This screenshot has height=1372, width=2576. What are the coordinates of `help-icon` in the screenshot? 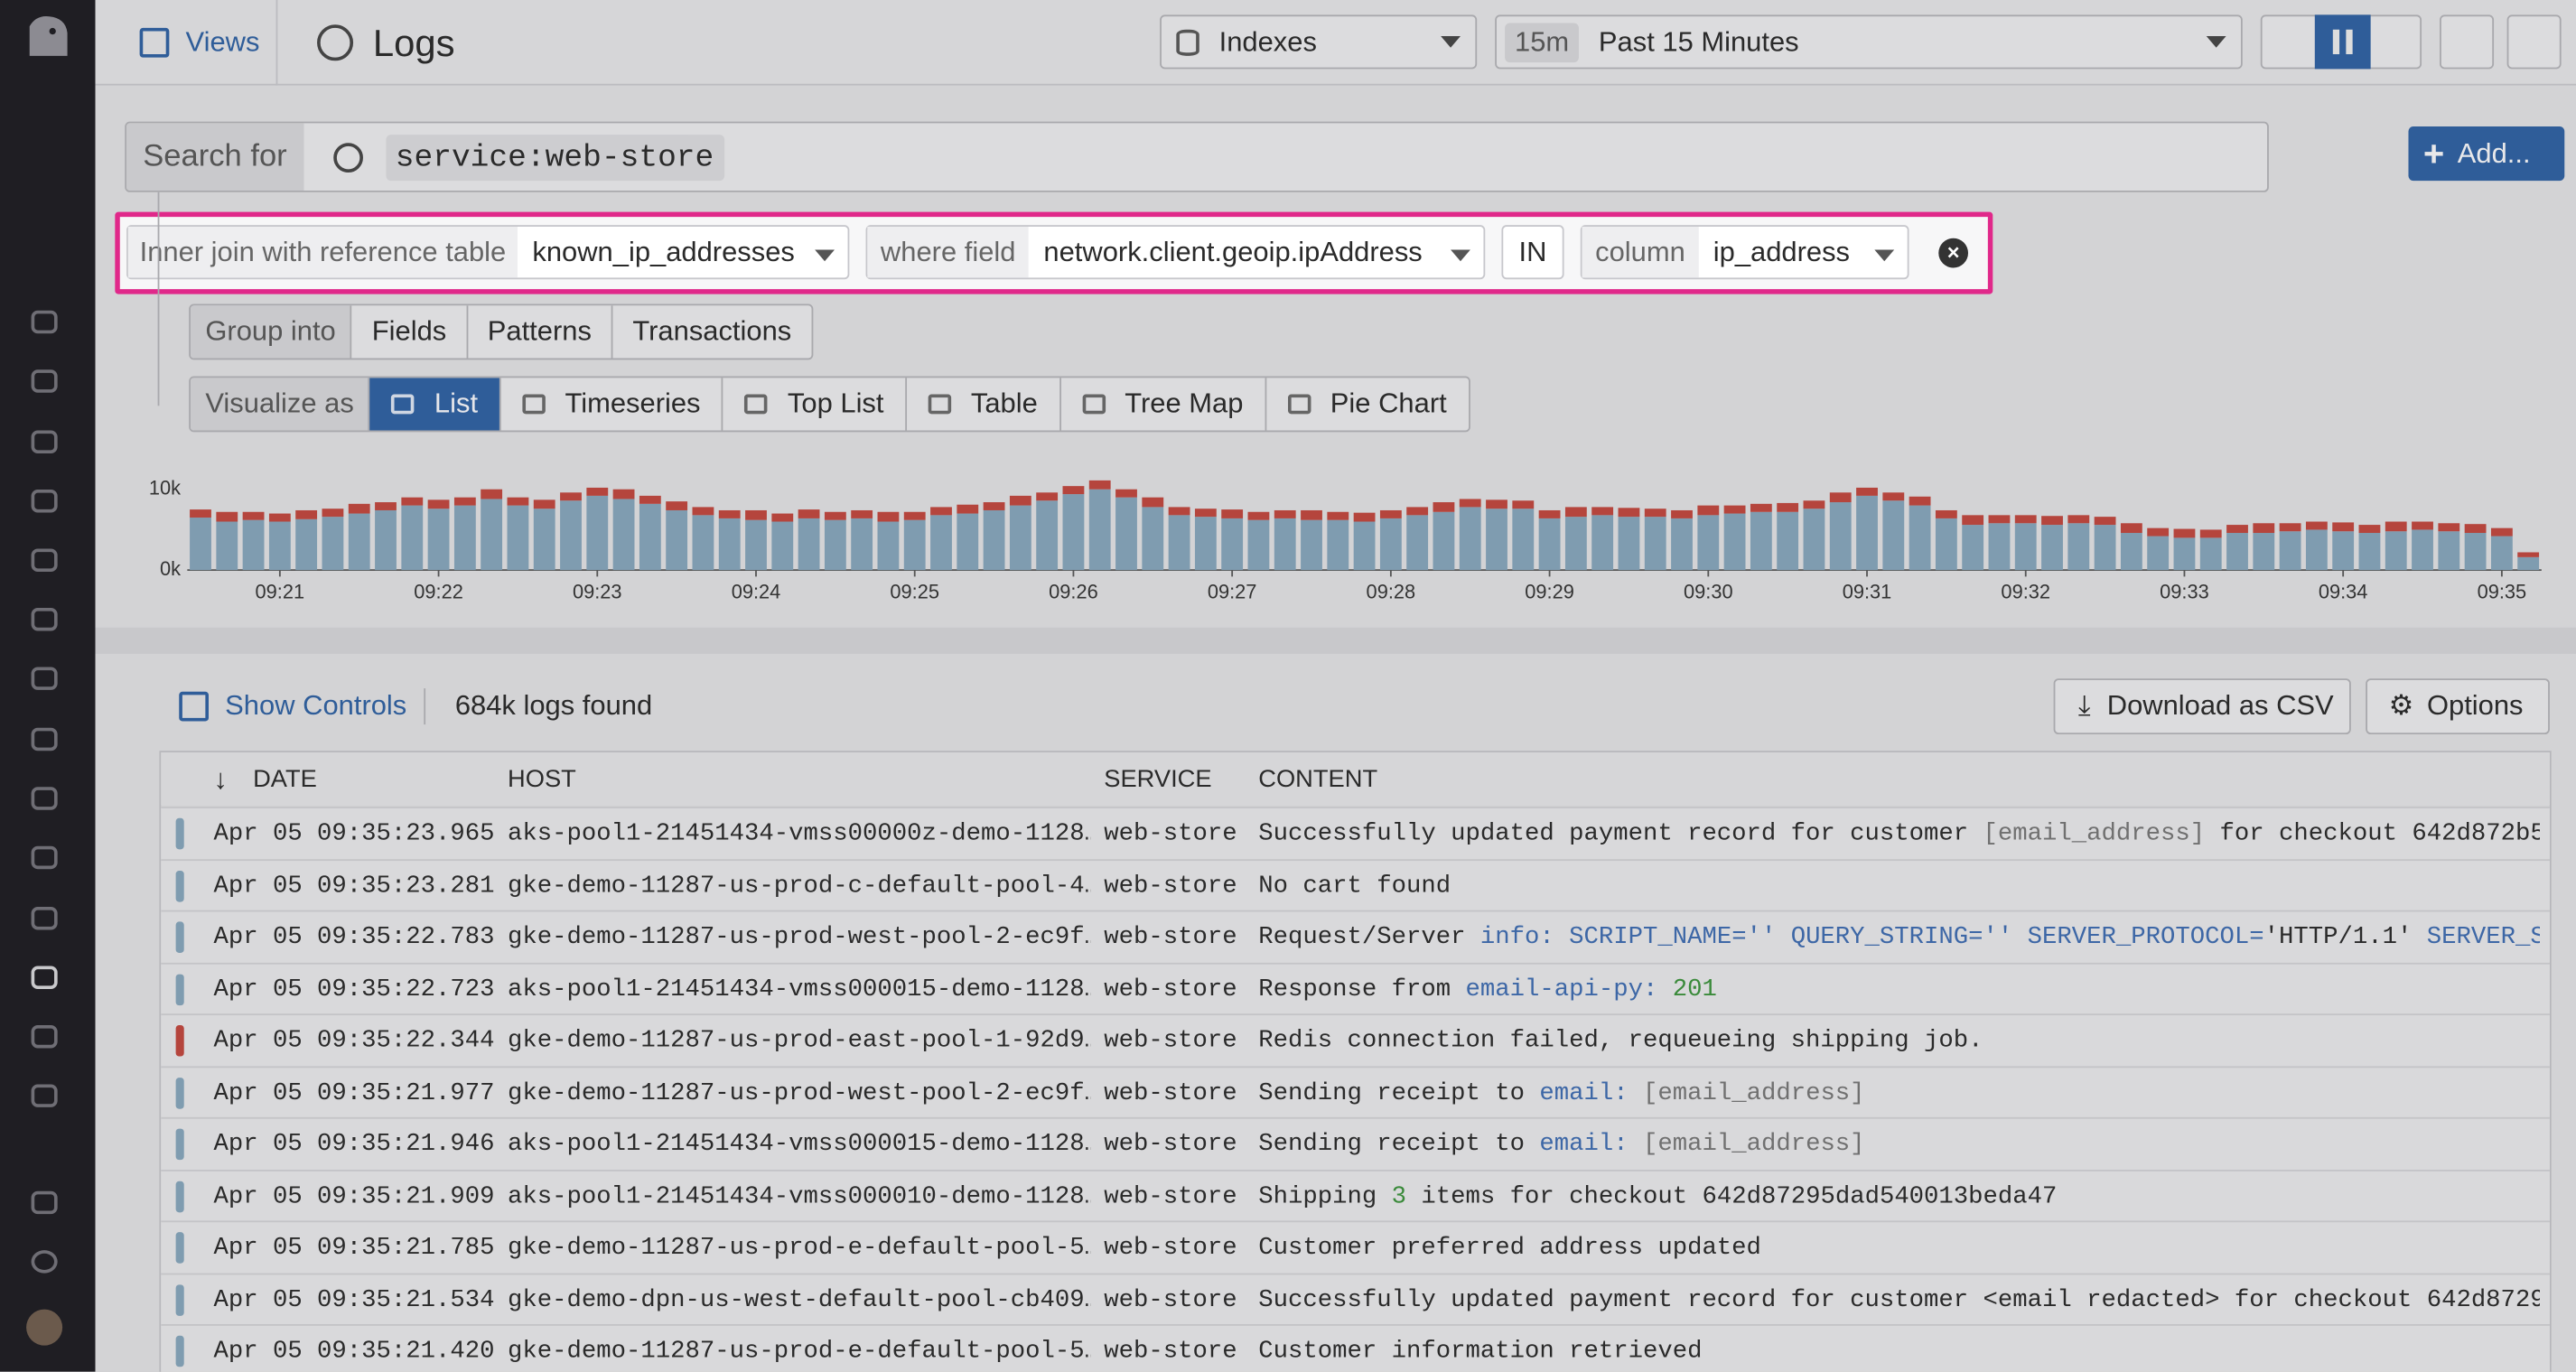 It's located at (44, 1262).